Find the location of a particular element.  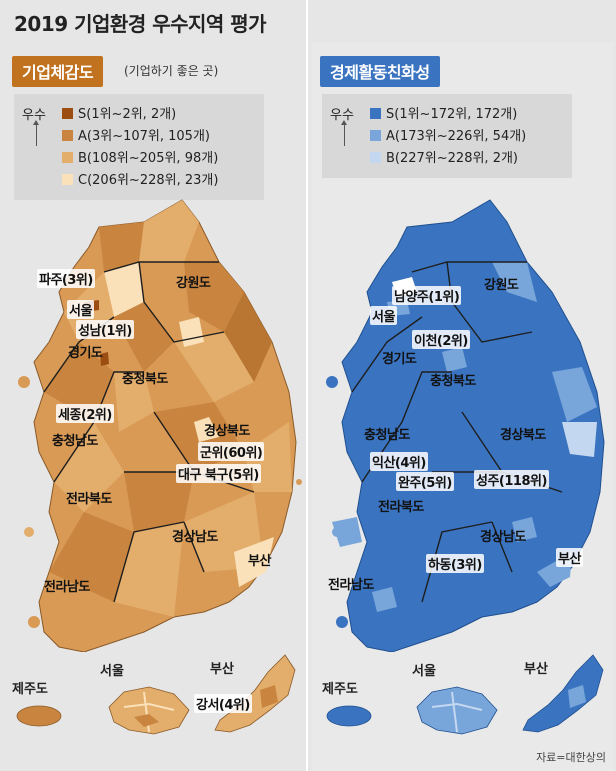

map-label-iksan: 익산(4위) is located at coordinates (399, 461).